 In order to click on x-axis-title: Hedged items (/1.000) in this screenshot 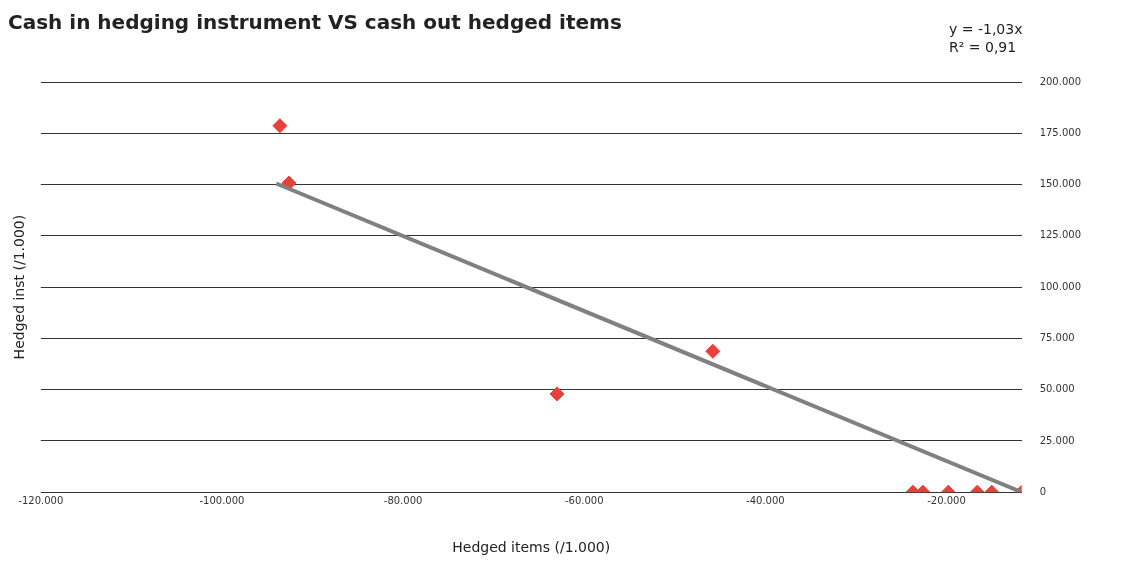, I will do `click(531, 547)`.